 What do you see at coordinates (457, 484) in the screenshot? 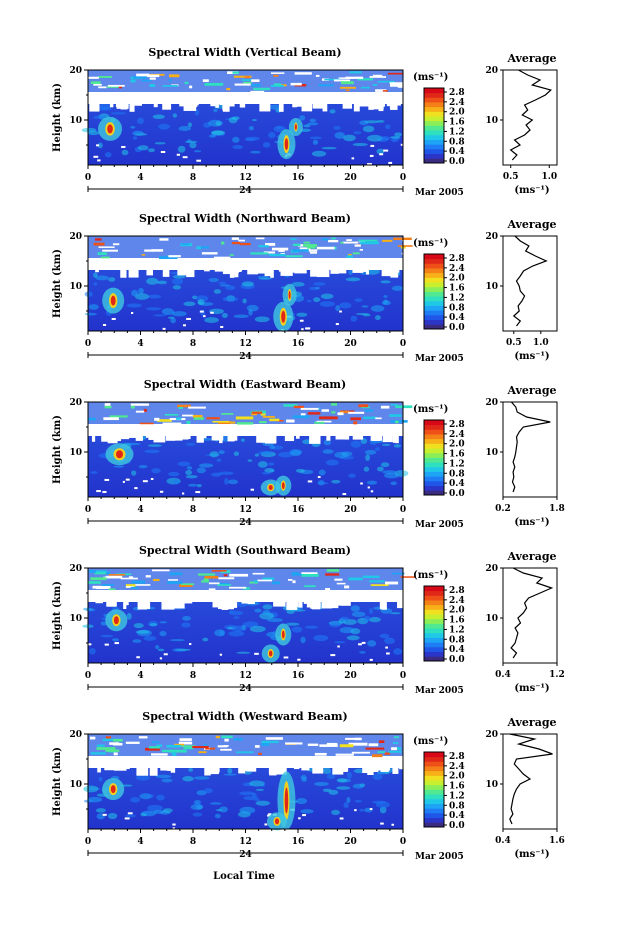
I see `colorbar-tick-label: 0.4` at bounding box center [457, 484].